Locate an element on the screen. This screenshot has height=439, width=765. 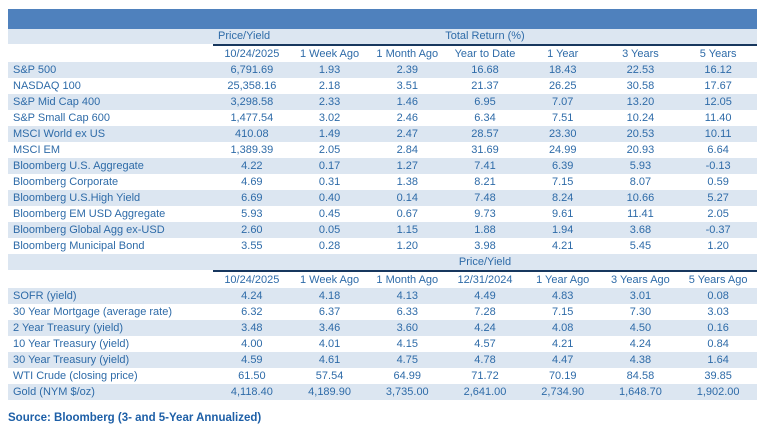
cell-value: 1.88 is located at coordinates (485, 230).